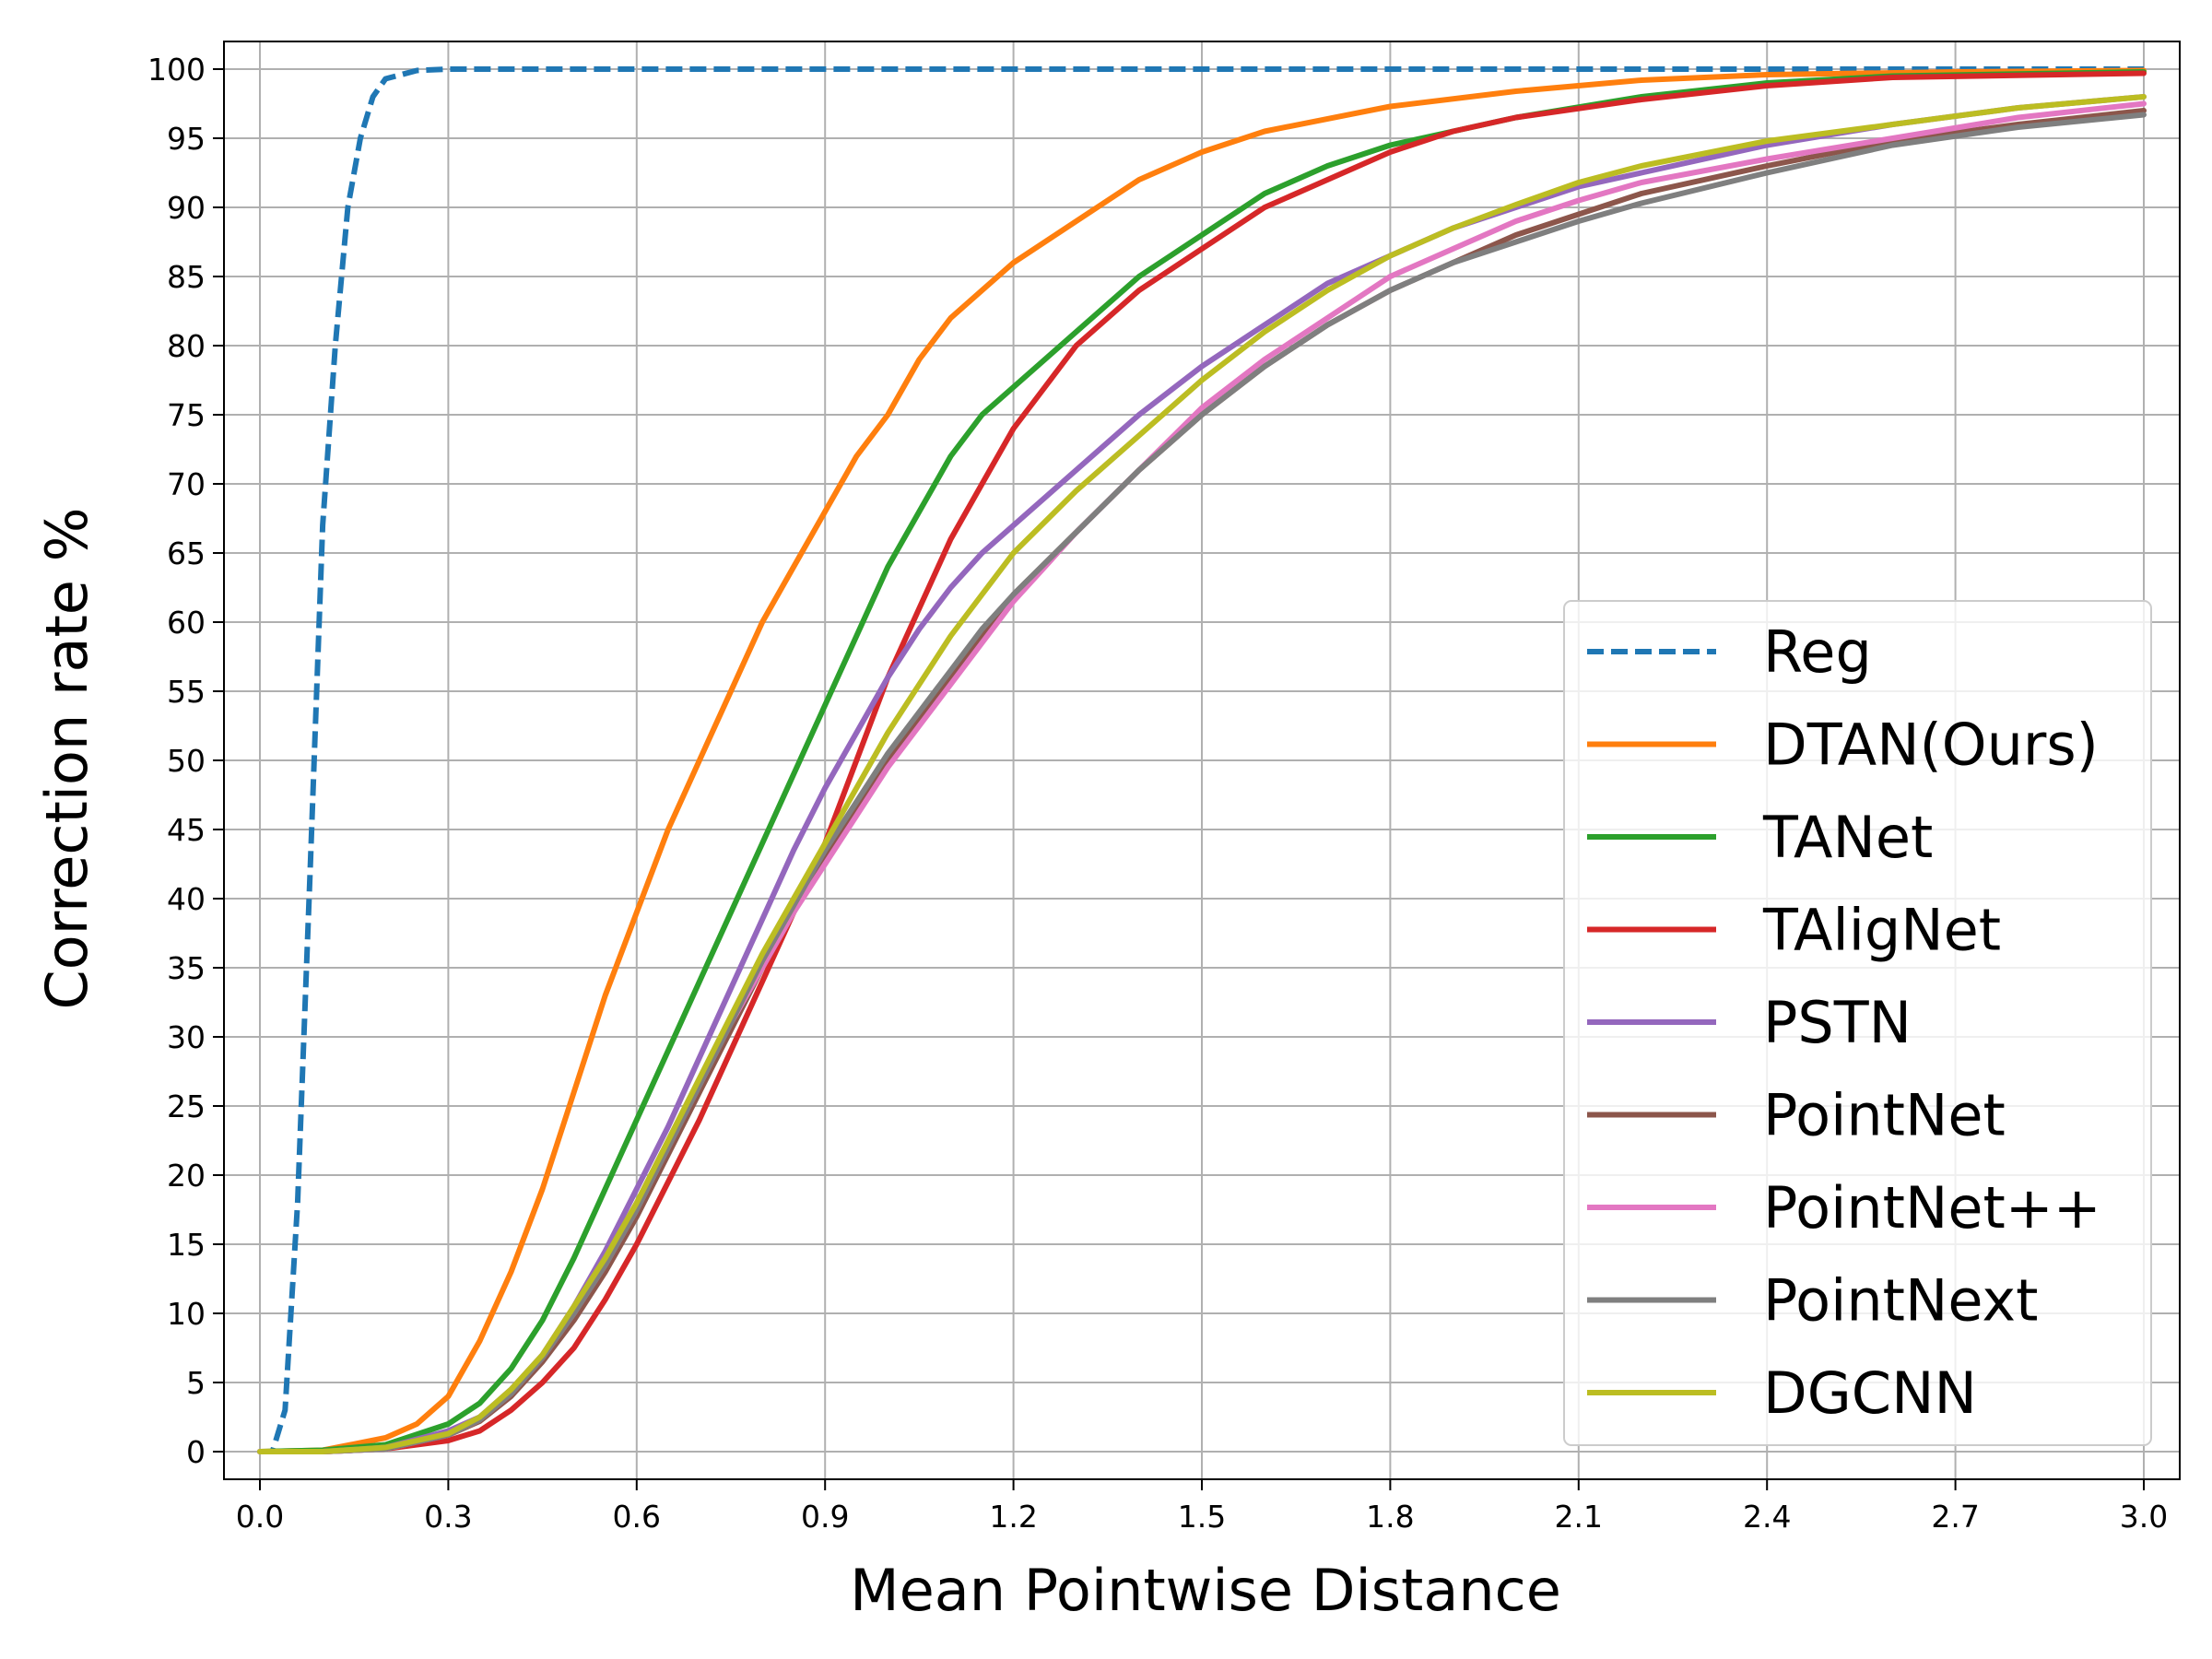 Image resolution: width=2212 pixels, height=1659 pixels. I want to click on y-tick-label: 100, so click(176, 70).